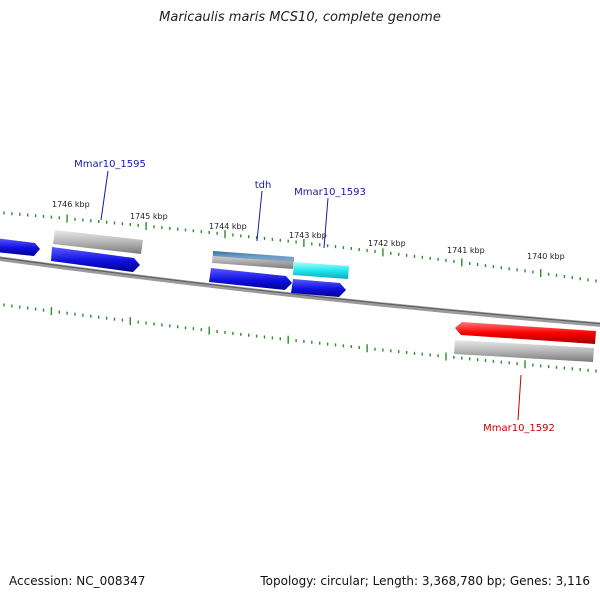 Image resolution: width=600 pixels, height=600 pixels. Describe the element at coordinates (330, 192) in the screenshot. I see `label-mmar10-1593: Mmar10_1593` at that location.